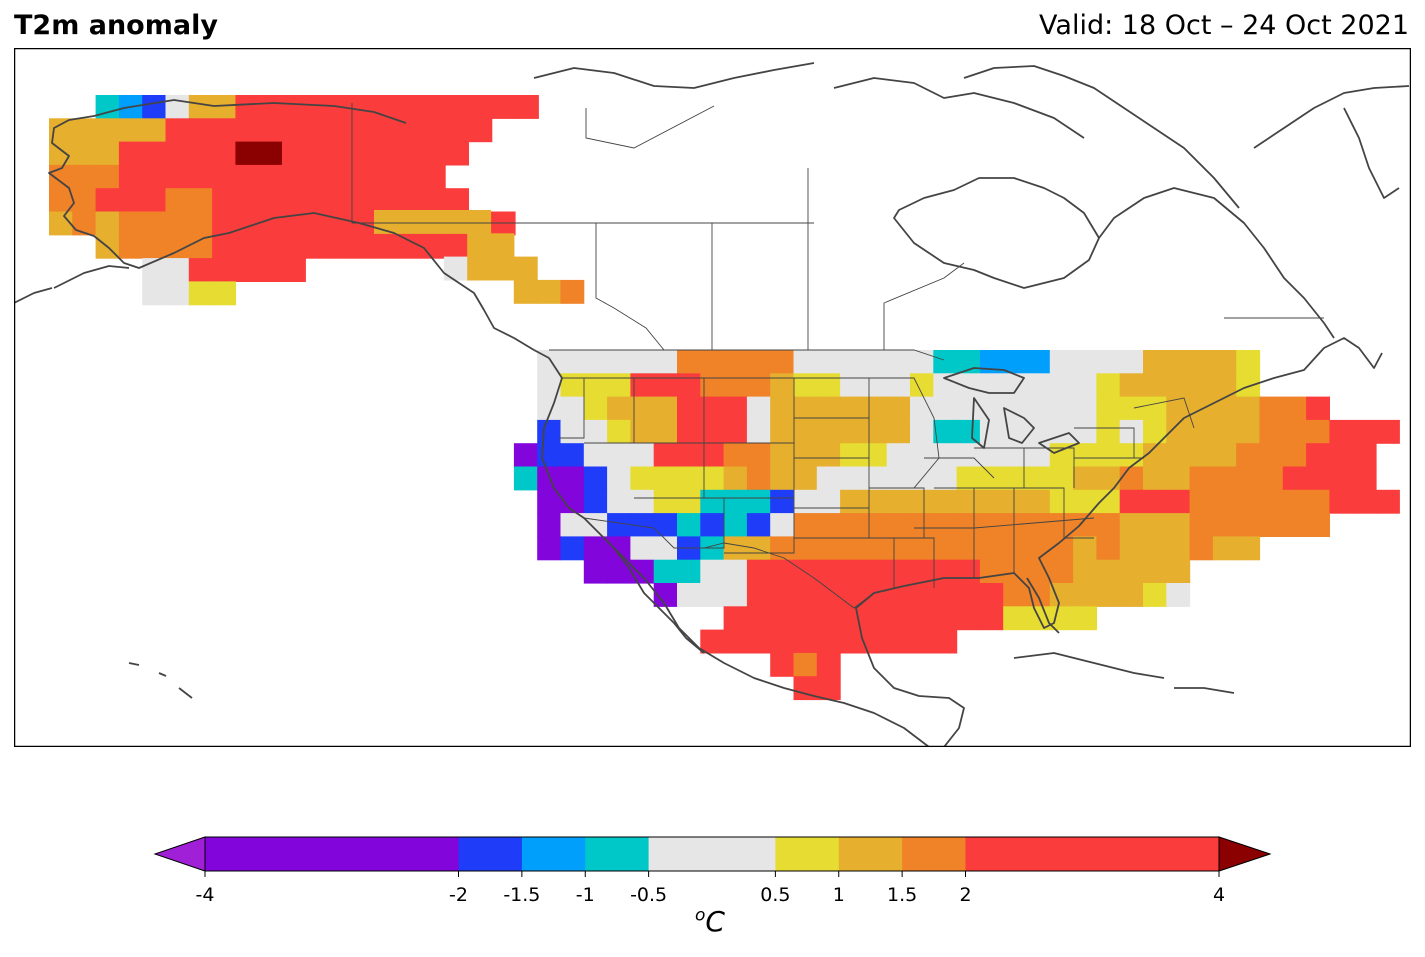  I want to click on valid-date-range: Valid: 18 Oct – 24 Oct 2021, so click(1224, 25).